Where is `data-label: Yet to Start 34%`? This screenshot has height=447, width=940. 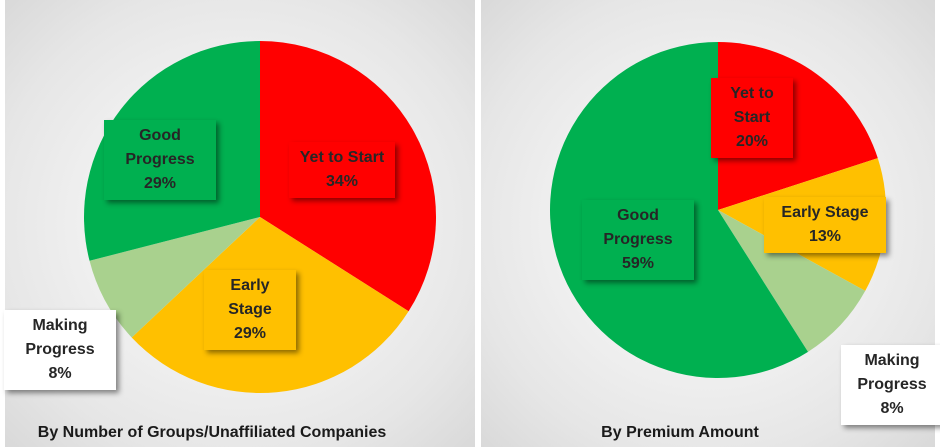 data-label: Yet to Start 34% is located at coordinates (342, 170).